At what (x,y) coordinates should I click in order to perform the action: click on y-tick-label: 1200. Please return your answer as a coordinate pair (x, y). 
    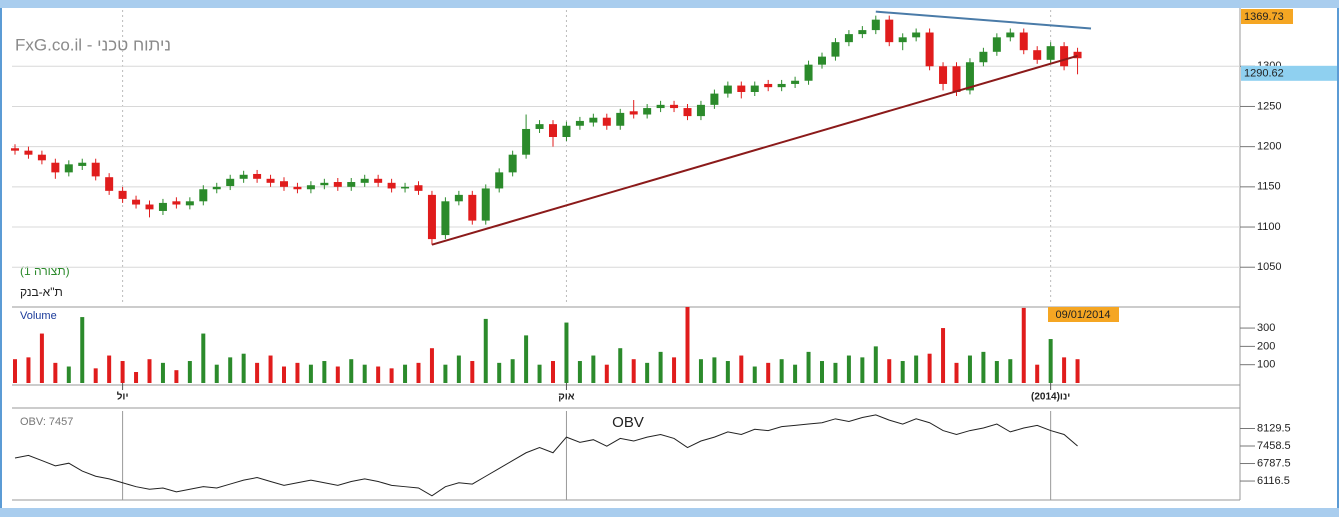
    Looking at the image, I should click on (1269, 147).